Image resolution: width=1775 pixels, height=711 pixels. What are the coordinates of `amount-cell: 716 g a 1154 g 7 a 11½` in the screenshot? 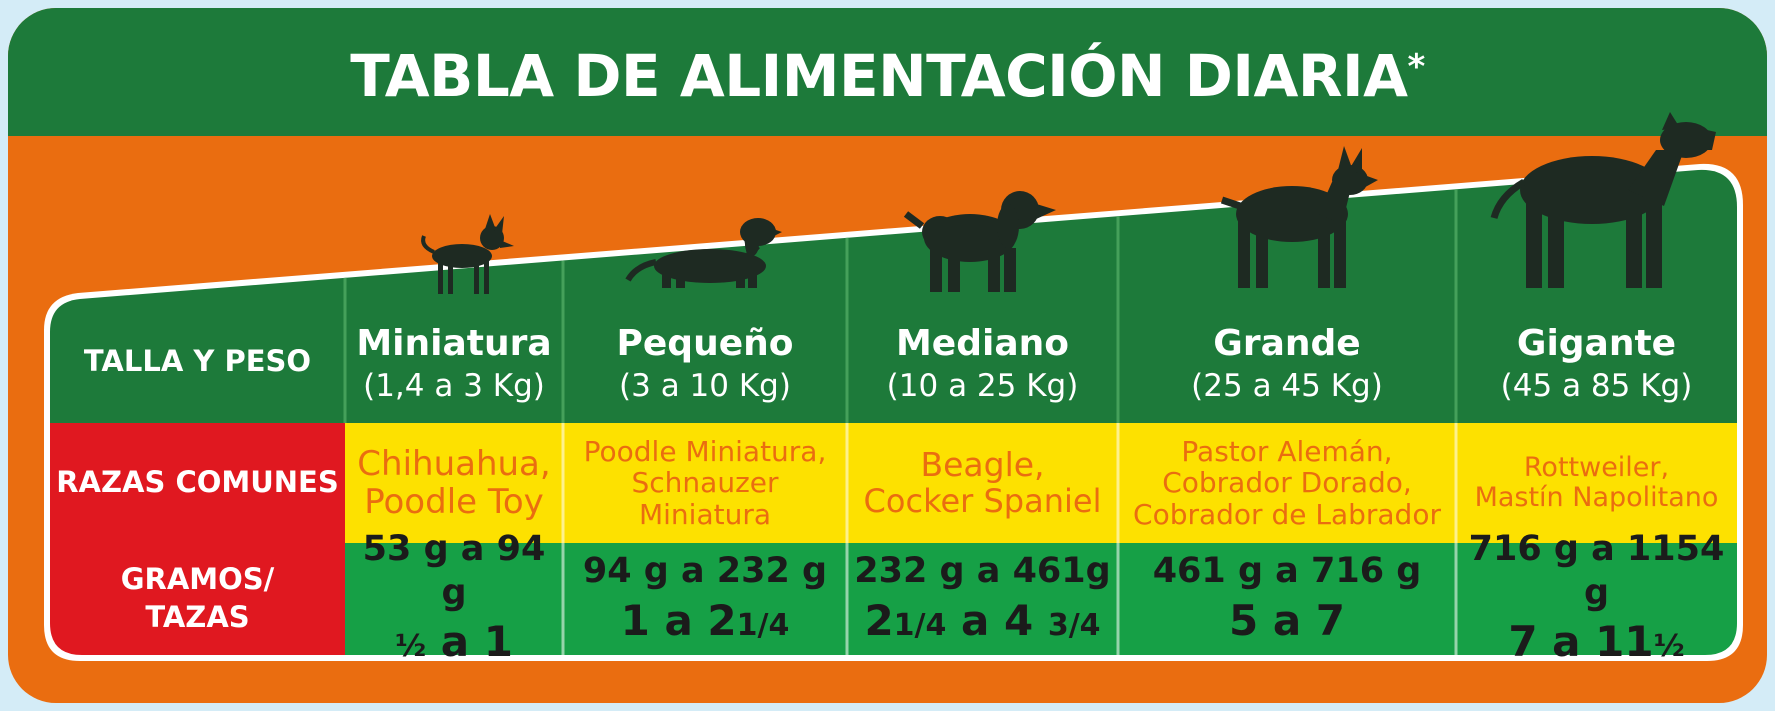 It's located at (1596, 598).